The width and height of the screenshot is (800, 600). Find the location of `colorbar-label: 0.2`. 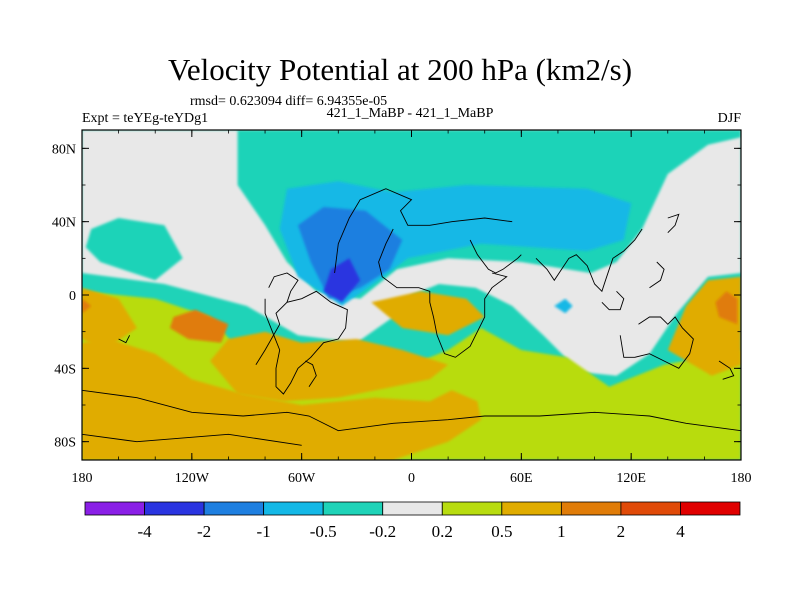

colorbar-label: 0.2 is located at coordinates (442, 531).